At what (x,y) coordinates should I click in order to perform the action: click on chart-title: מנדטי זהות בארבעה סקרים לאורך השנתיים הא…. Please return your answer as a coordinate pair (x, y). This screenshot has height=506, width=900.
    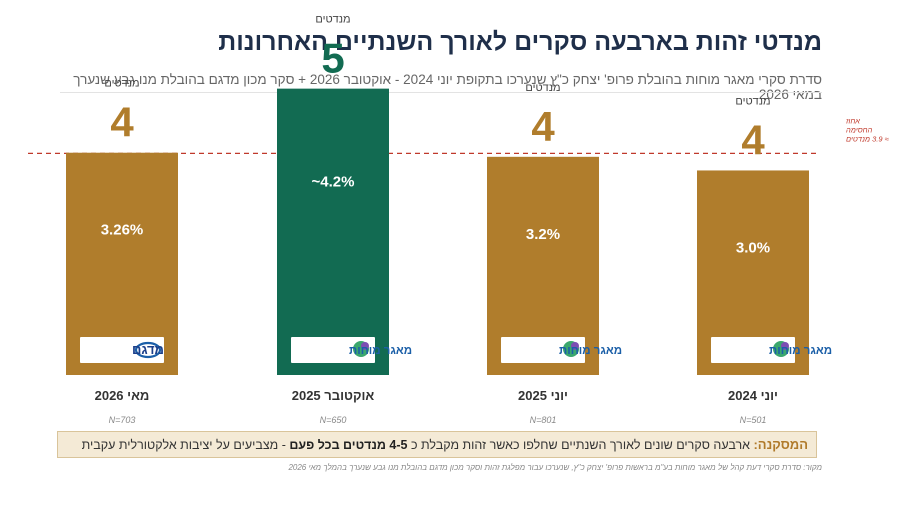
    Looking at the image, I should click on (520, 42).